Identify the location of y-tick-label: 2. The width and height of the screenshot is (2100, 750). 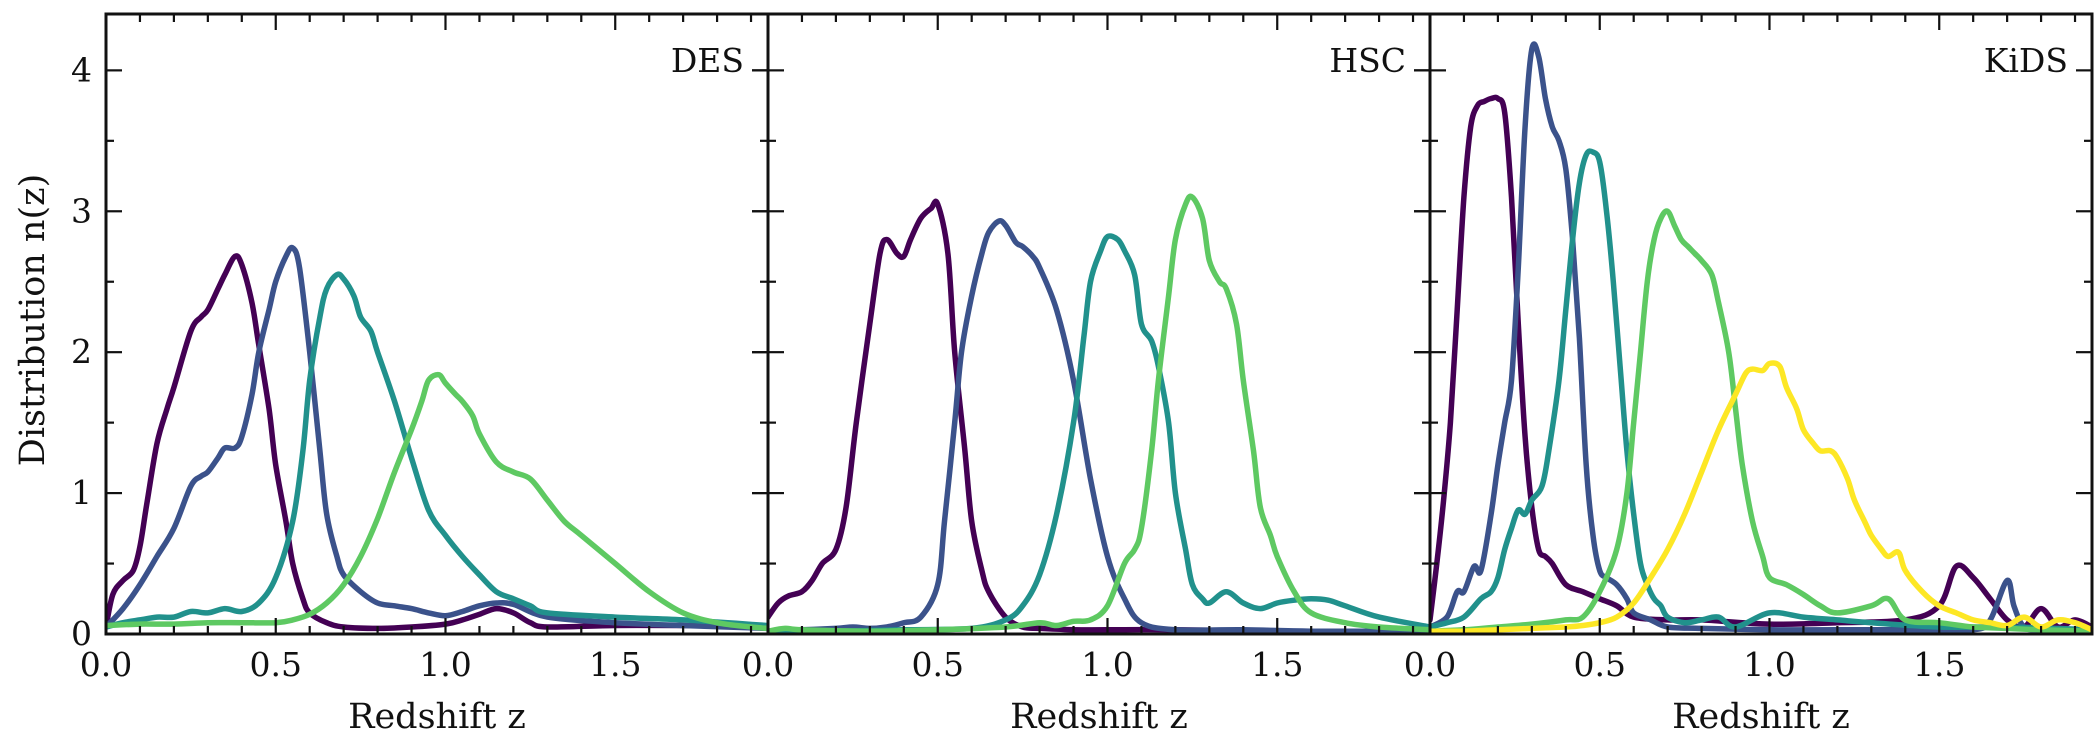
(81, 351).